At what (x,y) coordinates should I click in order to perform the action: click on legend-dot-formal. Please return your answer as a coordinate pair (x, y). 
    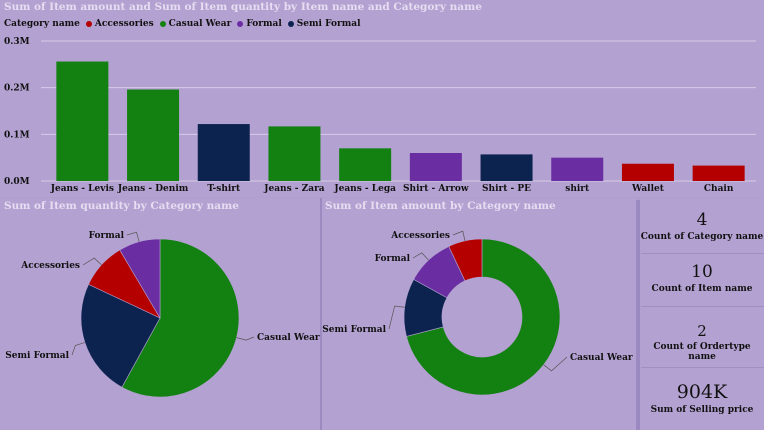
    Looking at the image, I should click on (240, 24).